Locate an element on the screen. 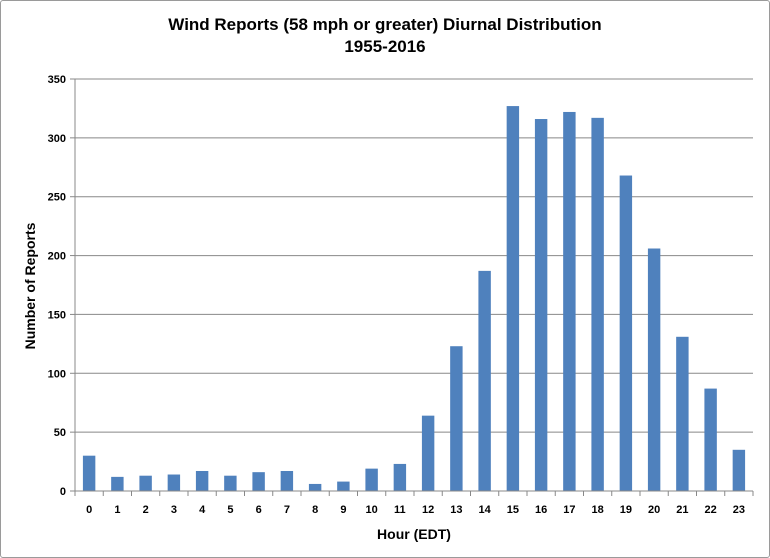 The image size is (770, 558). y-tick-label: 250 is located at coordinates (57, 198).